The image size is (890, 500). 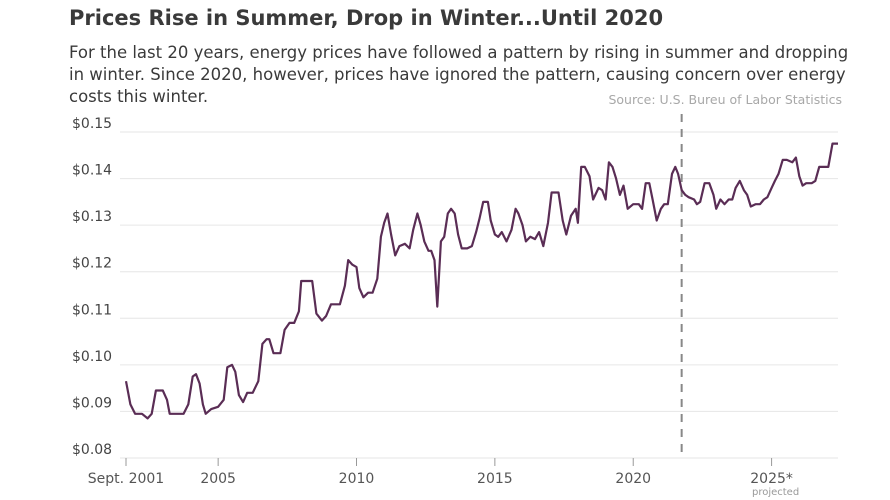 I want to click on chart-source: Source: U.S. Bureu of Labor Statistics, so click(x=725, y=99).